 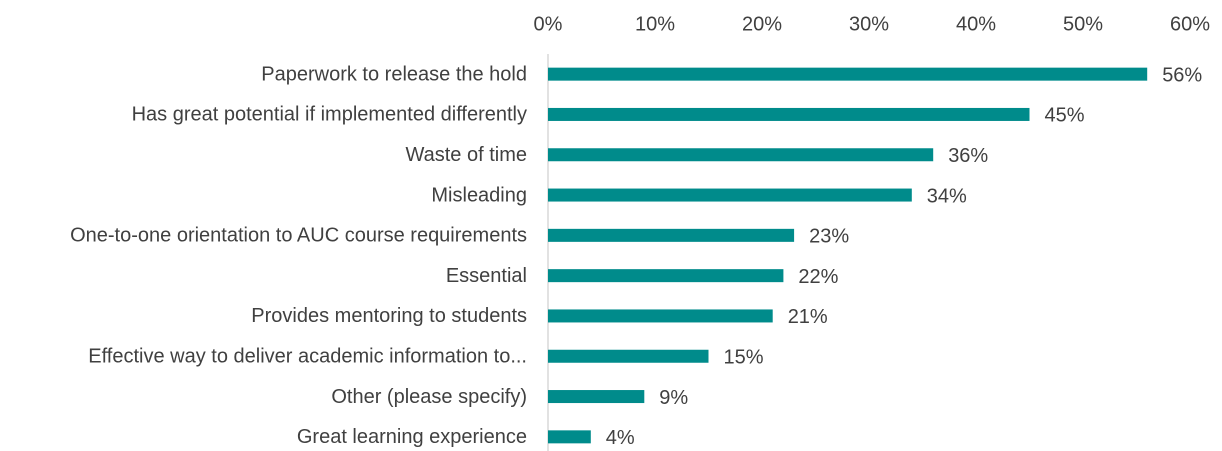 What do you see at coordinates (1182, 75) in the screenshot?
I see `data-label: 56%` at bounding box center [1182, 75].